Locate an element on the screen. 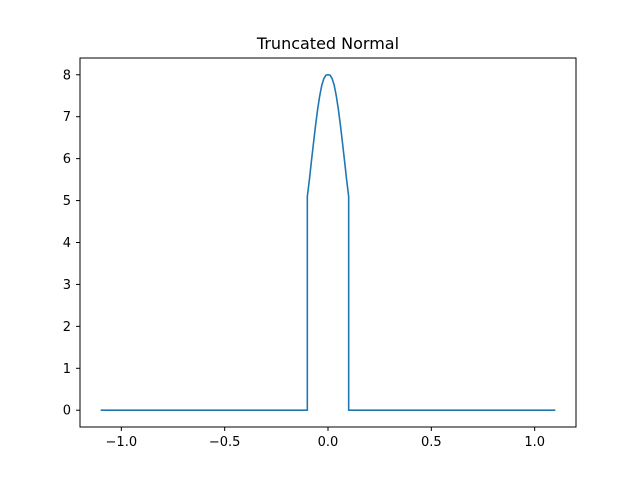 Image resolution: width=640 pixels, height=480 pixels. y-tick-label: 6 is located at coordinates (67, 159).